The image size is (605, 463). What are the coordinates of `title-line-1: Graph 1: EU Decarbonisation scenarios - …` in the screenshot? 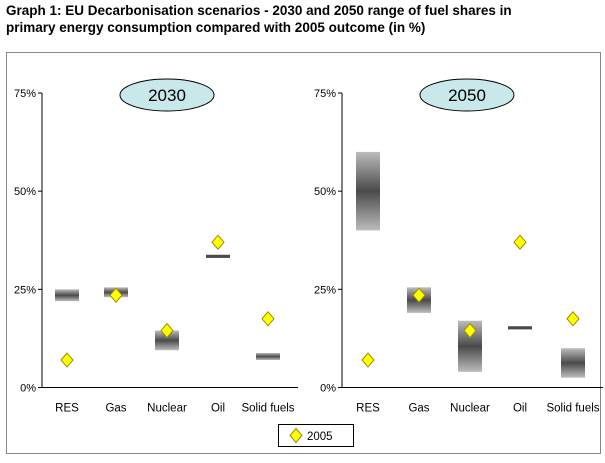 It's located at (259, 10).